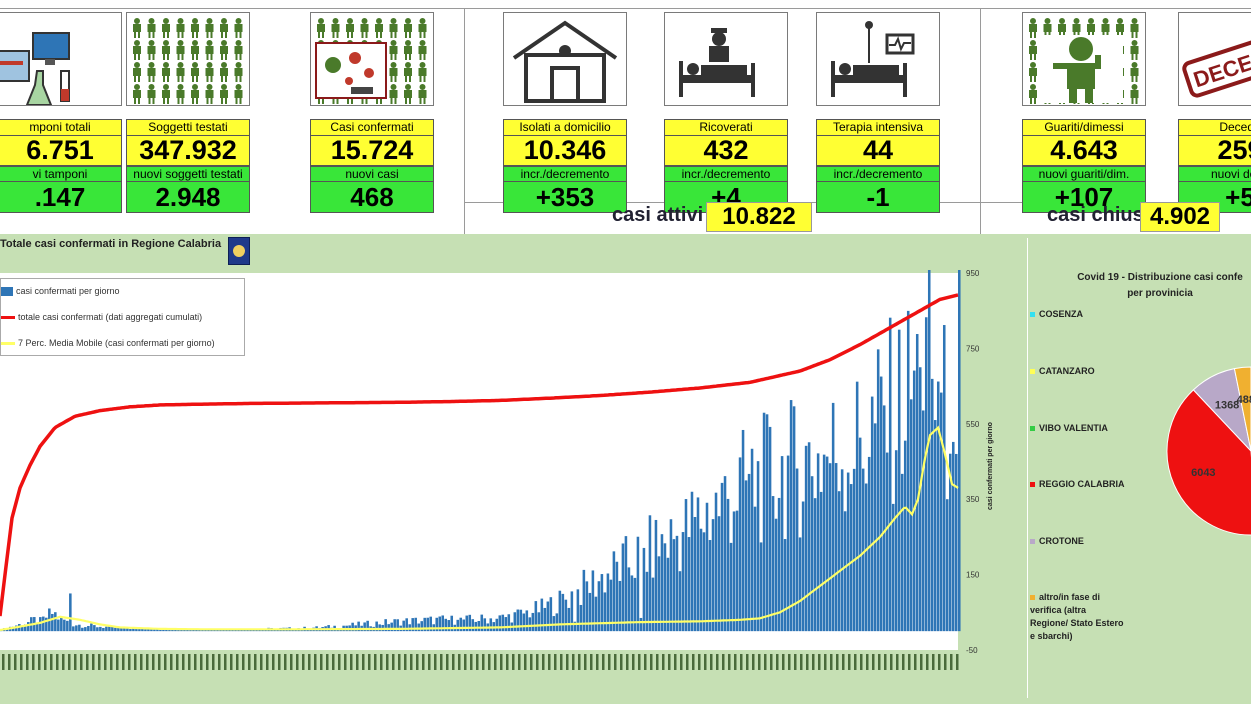 This screenshot has height=704, width=1251. What do you see at coordinates (1208, 451) in the screenshot?
I see `province-pie-chart: 45293660431368488` at bounding box center [1208, 451].